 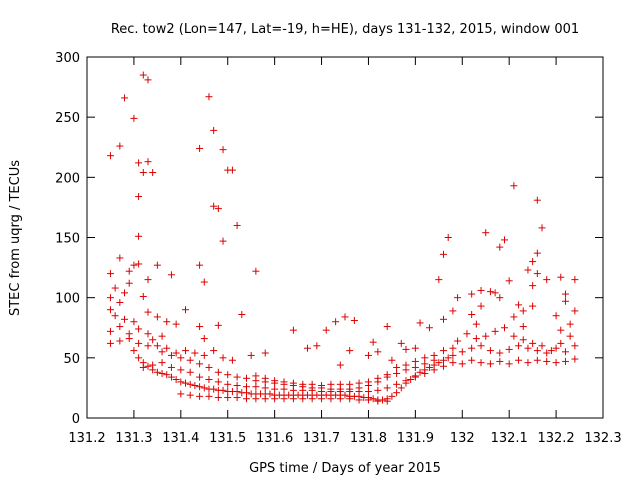 I want to click on x-tick-label: 131.2, so click(x=86, y=438).